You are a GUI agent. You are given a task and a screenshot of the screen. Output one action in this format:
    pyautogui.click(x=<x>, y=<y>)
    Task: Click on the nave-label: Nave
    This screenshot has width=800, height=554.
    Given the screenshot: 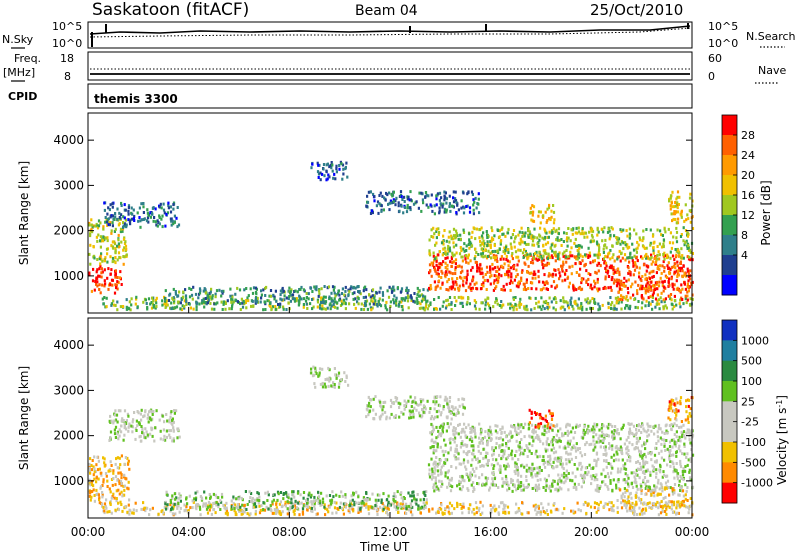 What is the action you would take?
    pyautogui.click(x=772, y=70)
    